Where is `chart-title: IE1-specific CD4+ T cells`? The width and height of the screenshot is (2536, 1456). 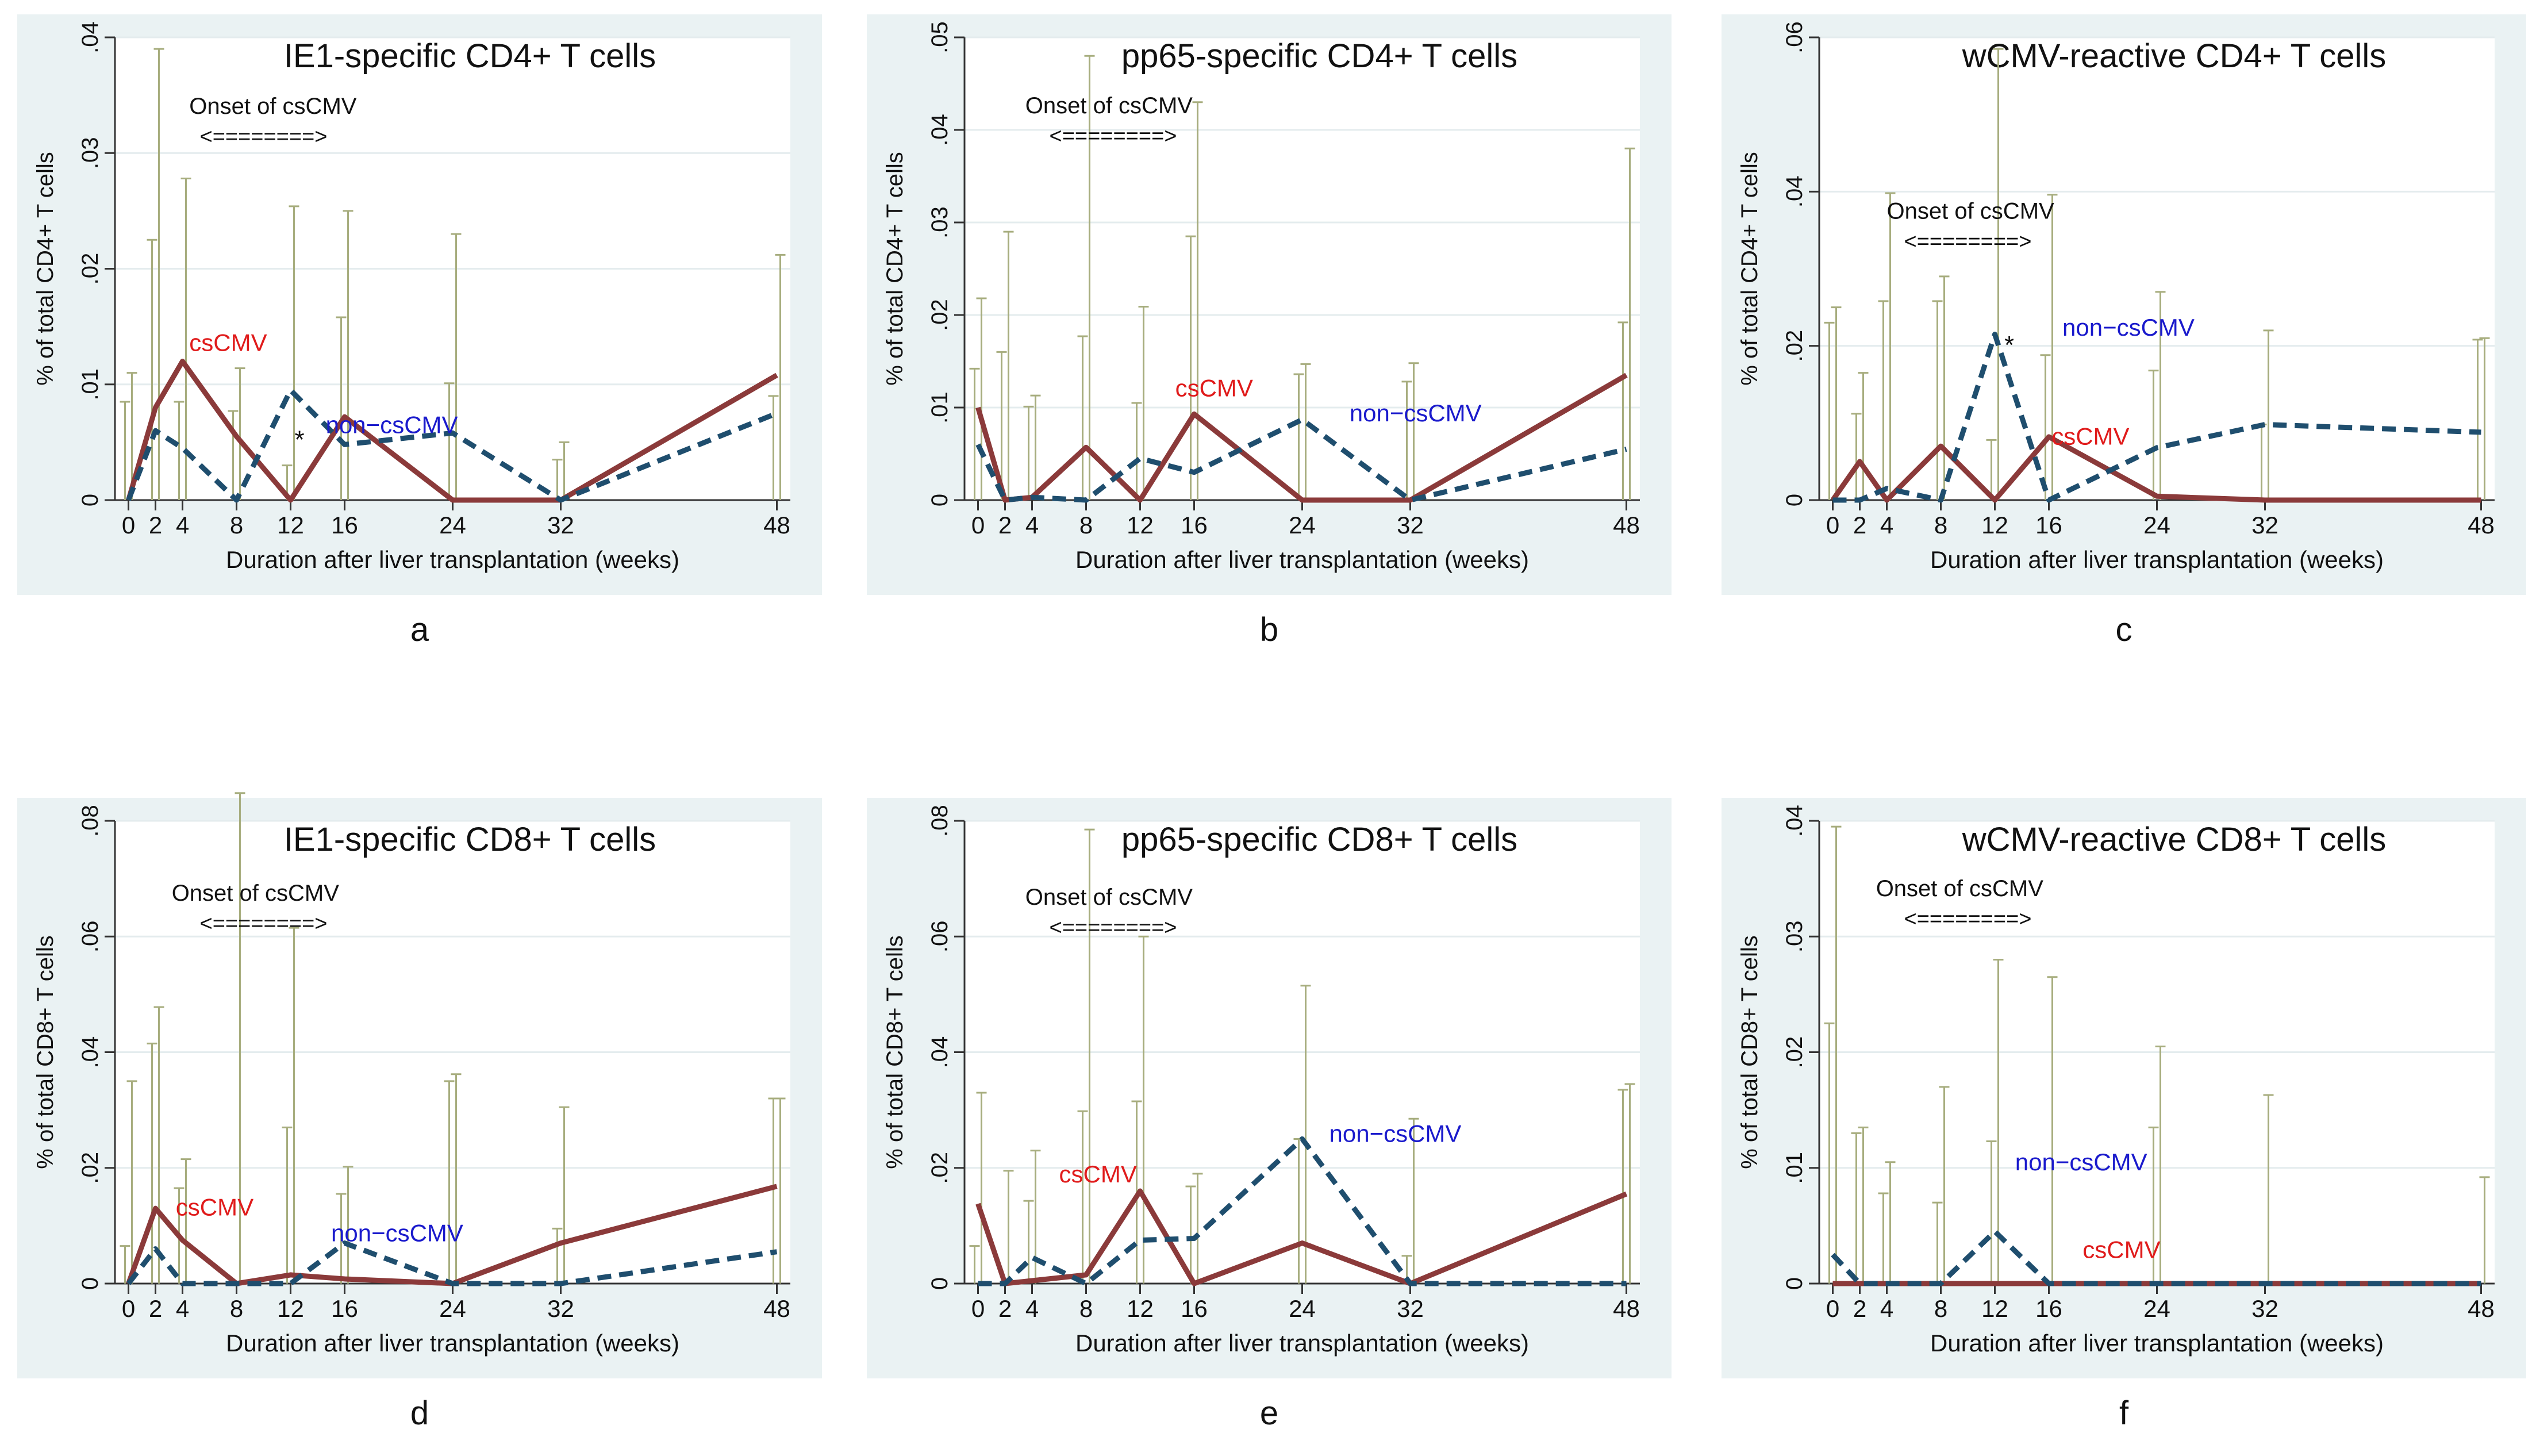
chart-title: IE1-specific CD4+ T cells is located at coordinates (470, 56).